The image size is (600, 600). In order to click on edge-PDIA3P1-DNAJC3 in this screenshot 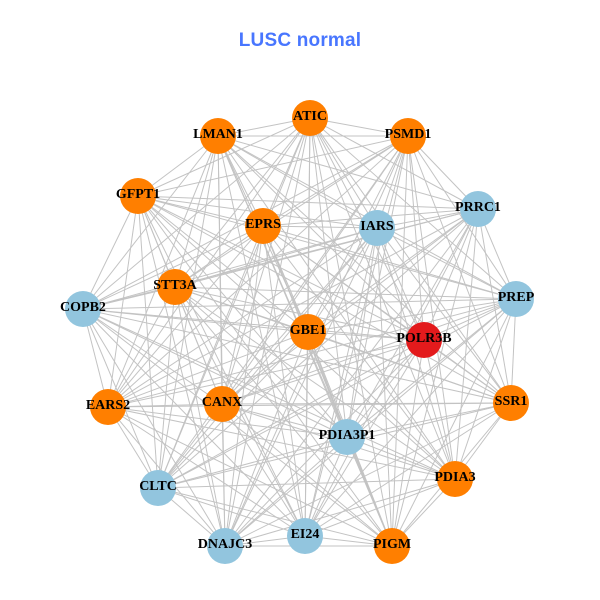, I will do `click(286, 491)`.